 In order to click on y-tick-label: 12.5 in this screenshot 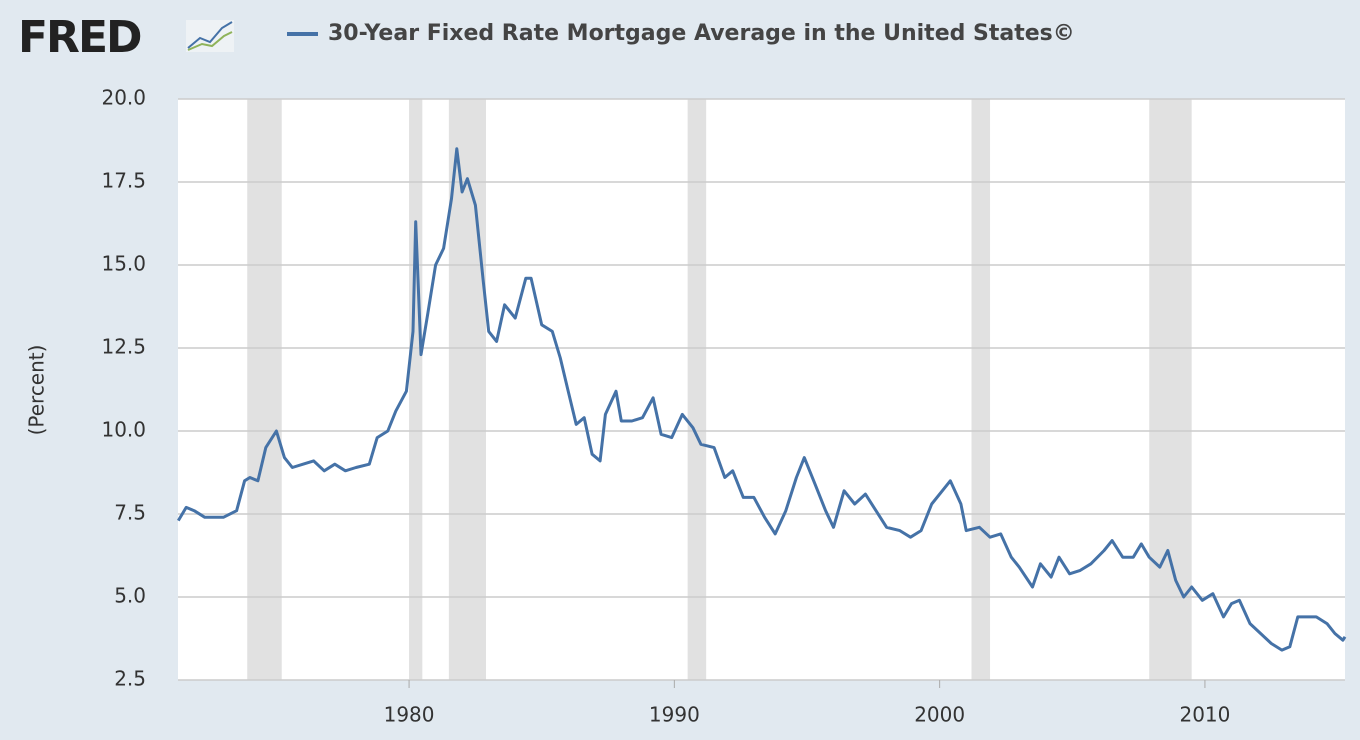, I will do `click(123, 347)`.